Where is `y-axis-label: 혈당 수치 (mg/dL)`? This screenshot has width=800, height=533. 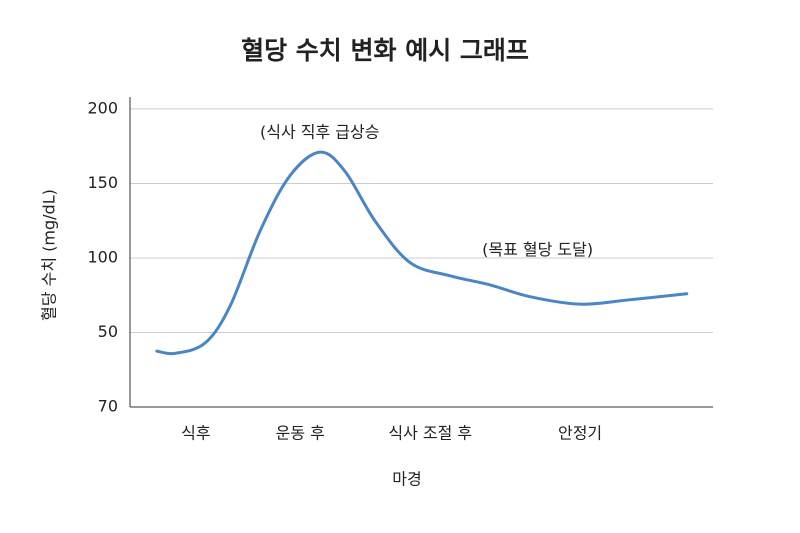 y-axis-label: 혈당 수치 (mg/dL) is located at coordinates (49, 255).